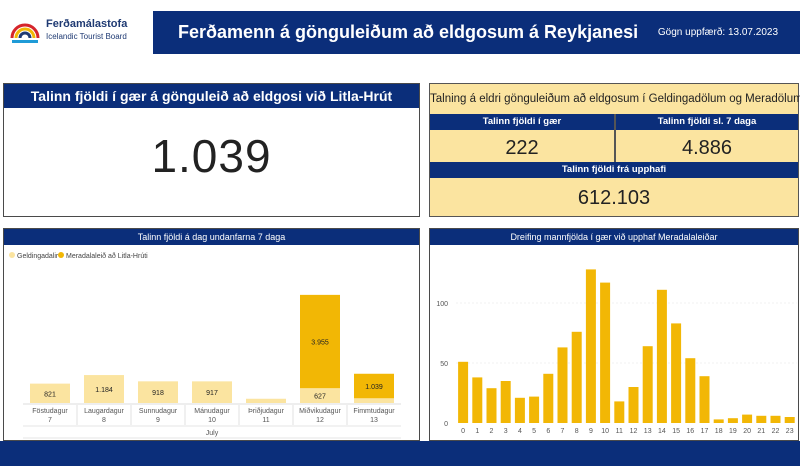  Describe the element at coordinates (717, 32) in the screenshot. I see `data-updated-date: Gögn uppfærð: 13.07.2023` at that location.